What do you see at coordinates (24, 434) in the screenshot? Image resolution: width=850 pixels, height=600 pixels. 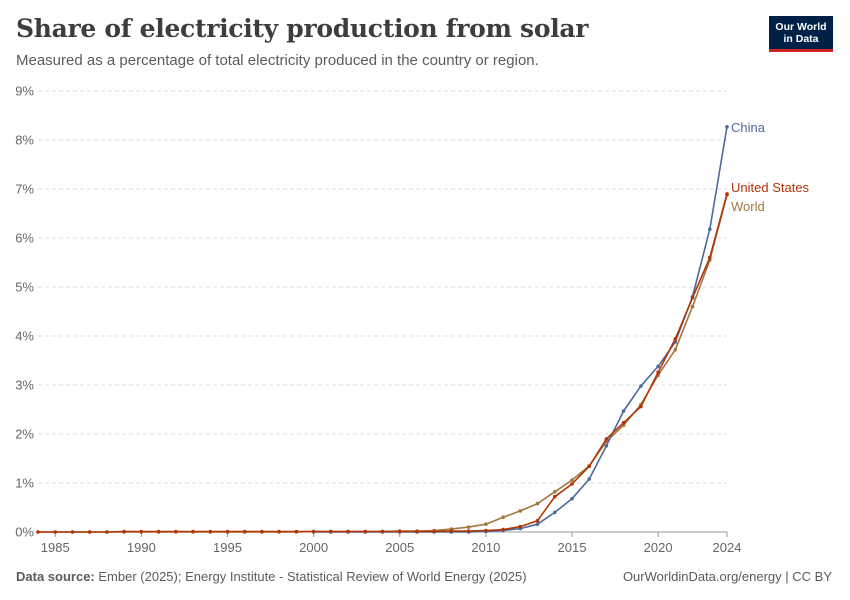 I see `y-tick-label: 2%` at bounding box center [24, 434].